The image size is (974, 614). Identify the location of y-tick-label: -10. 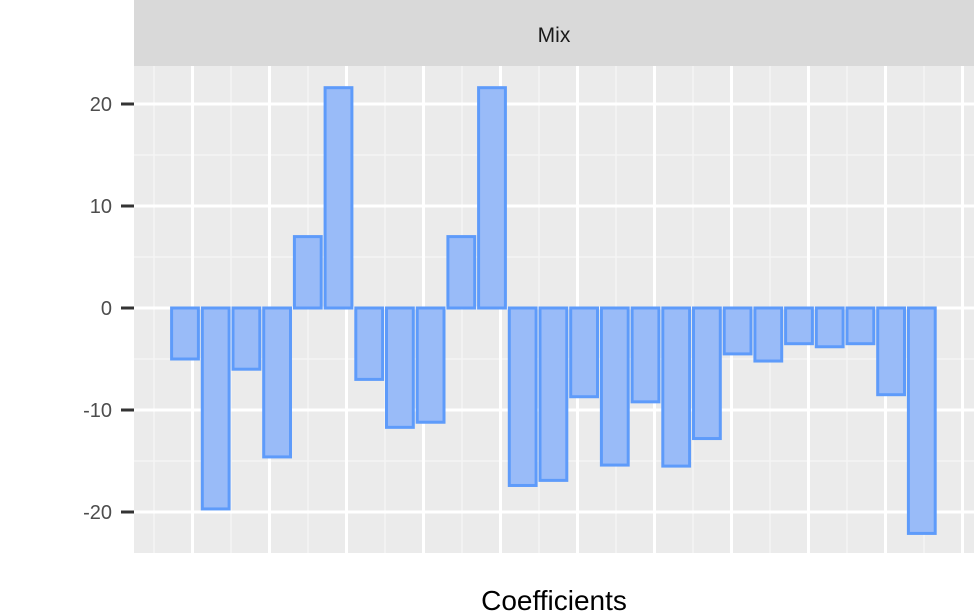
(97, 411).